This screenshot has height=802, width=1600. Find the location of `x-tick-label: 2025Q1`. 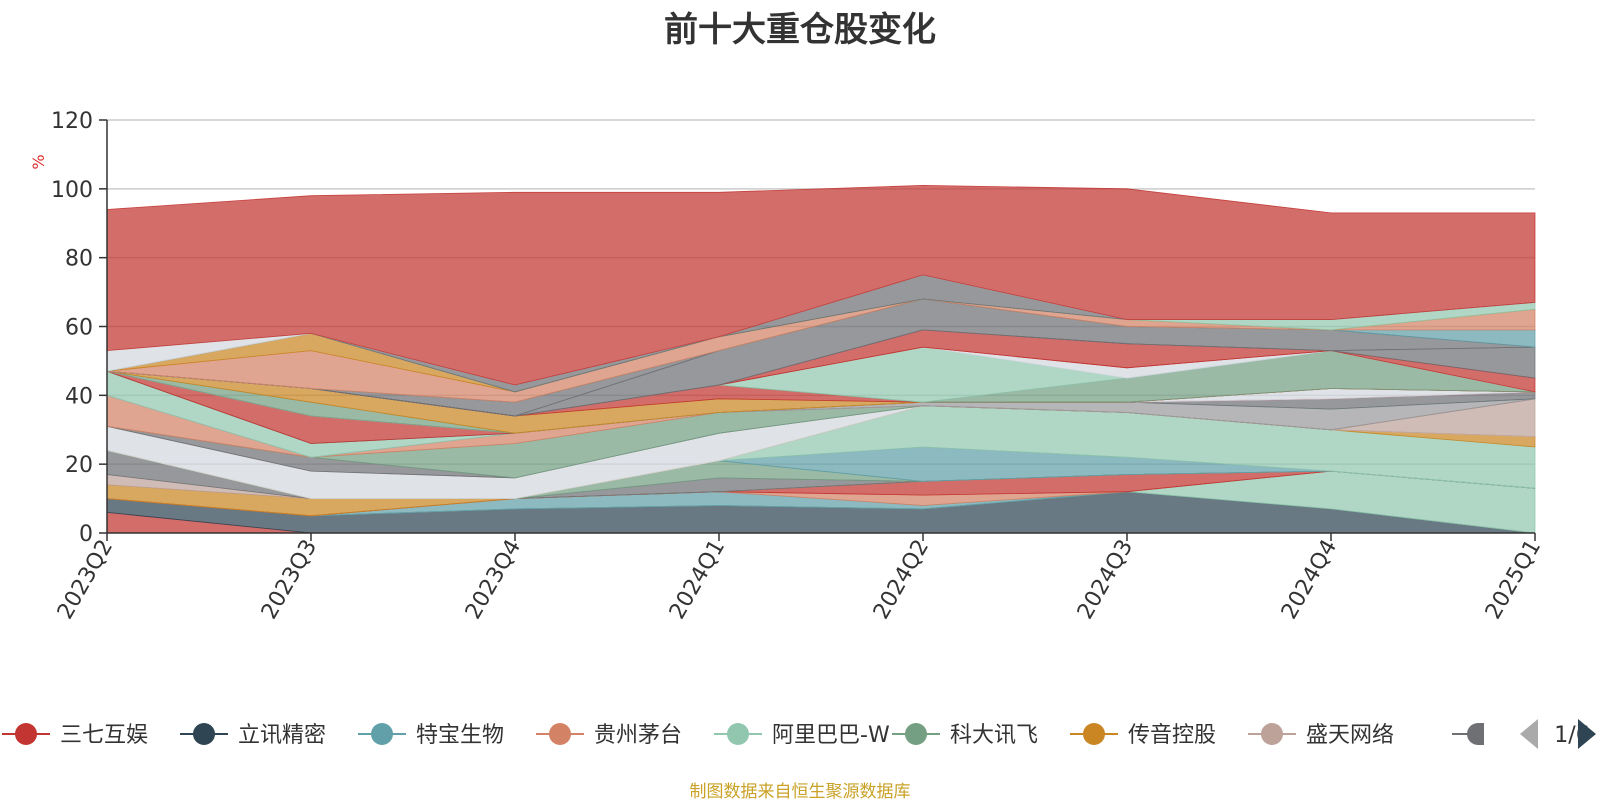

x-tick-label: 2025Q1 is located at coordinates (1513, 580).